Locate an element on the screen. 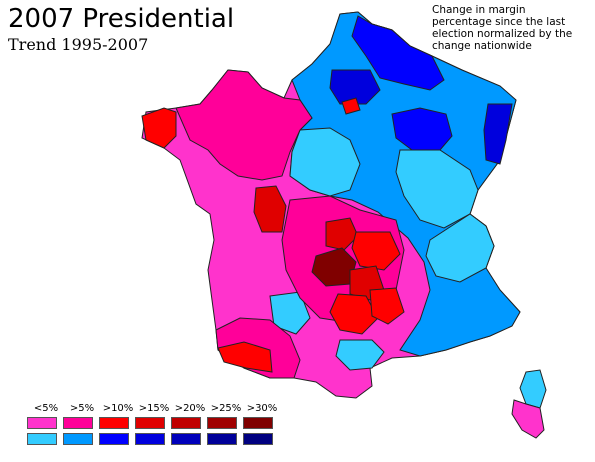 This screenshot has width=595, height=462. note-line: election normalized by the is located at coordinates (502, 34).